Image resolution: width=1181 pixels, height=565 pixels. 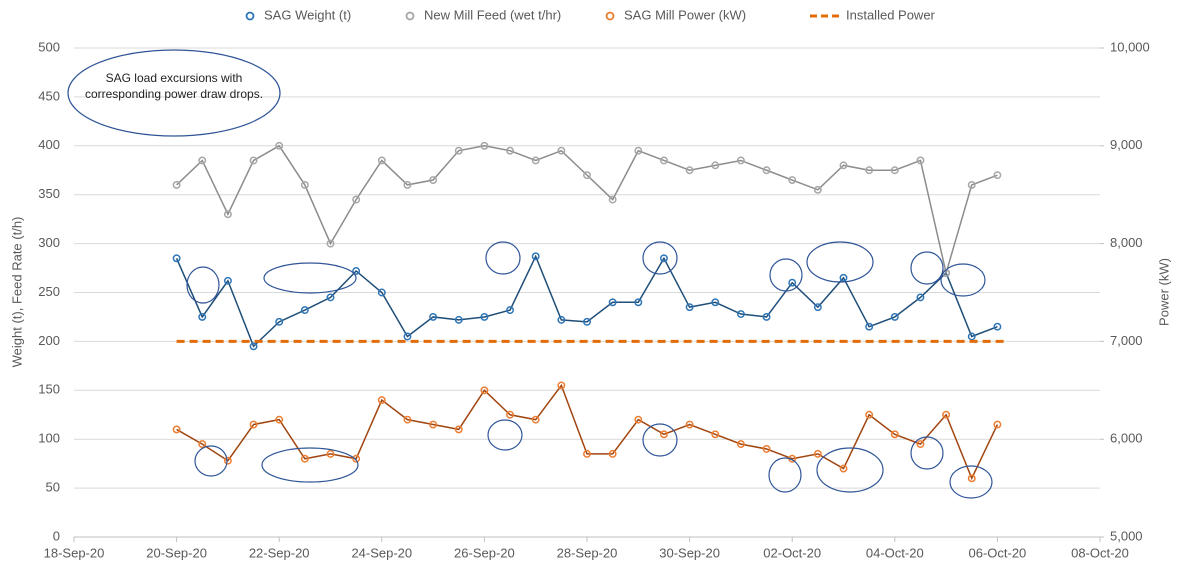 I want to click on y-tick-label: 100, so click(x=49, y=438).